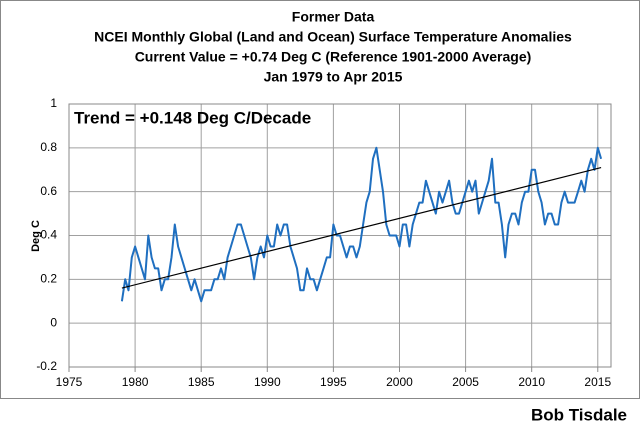 This screenshot has height=429, width=641. Describe the element at coordinates (53, 103) in the screenshot. I see `y-tick-label: 1` at that location.